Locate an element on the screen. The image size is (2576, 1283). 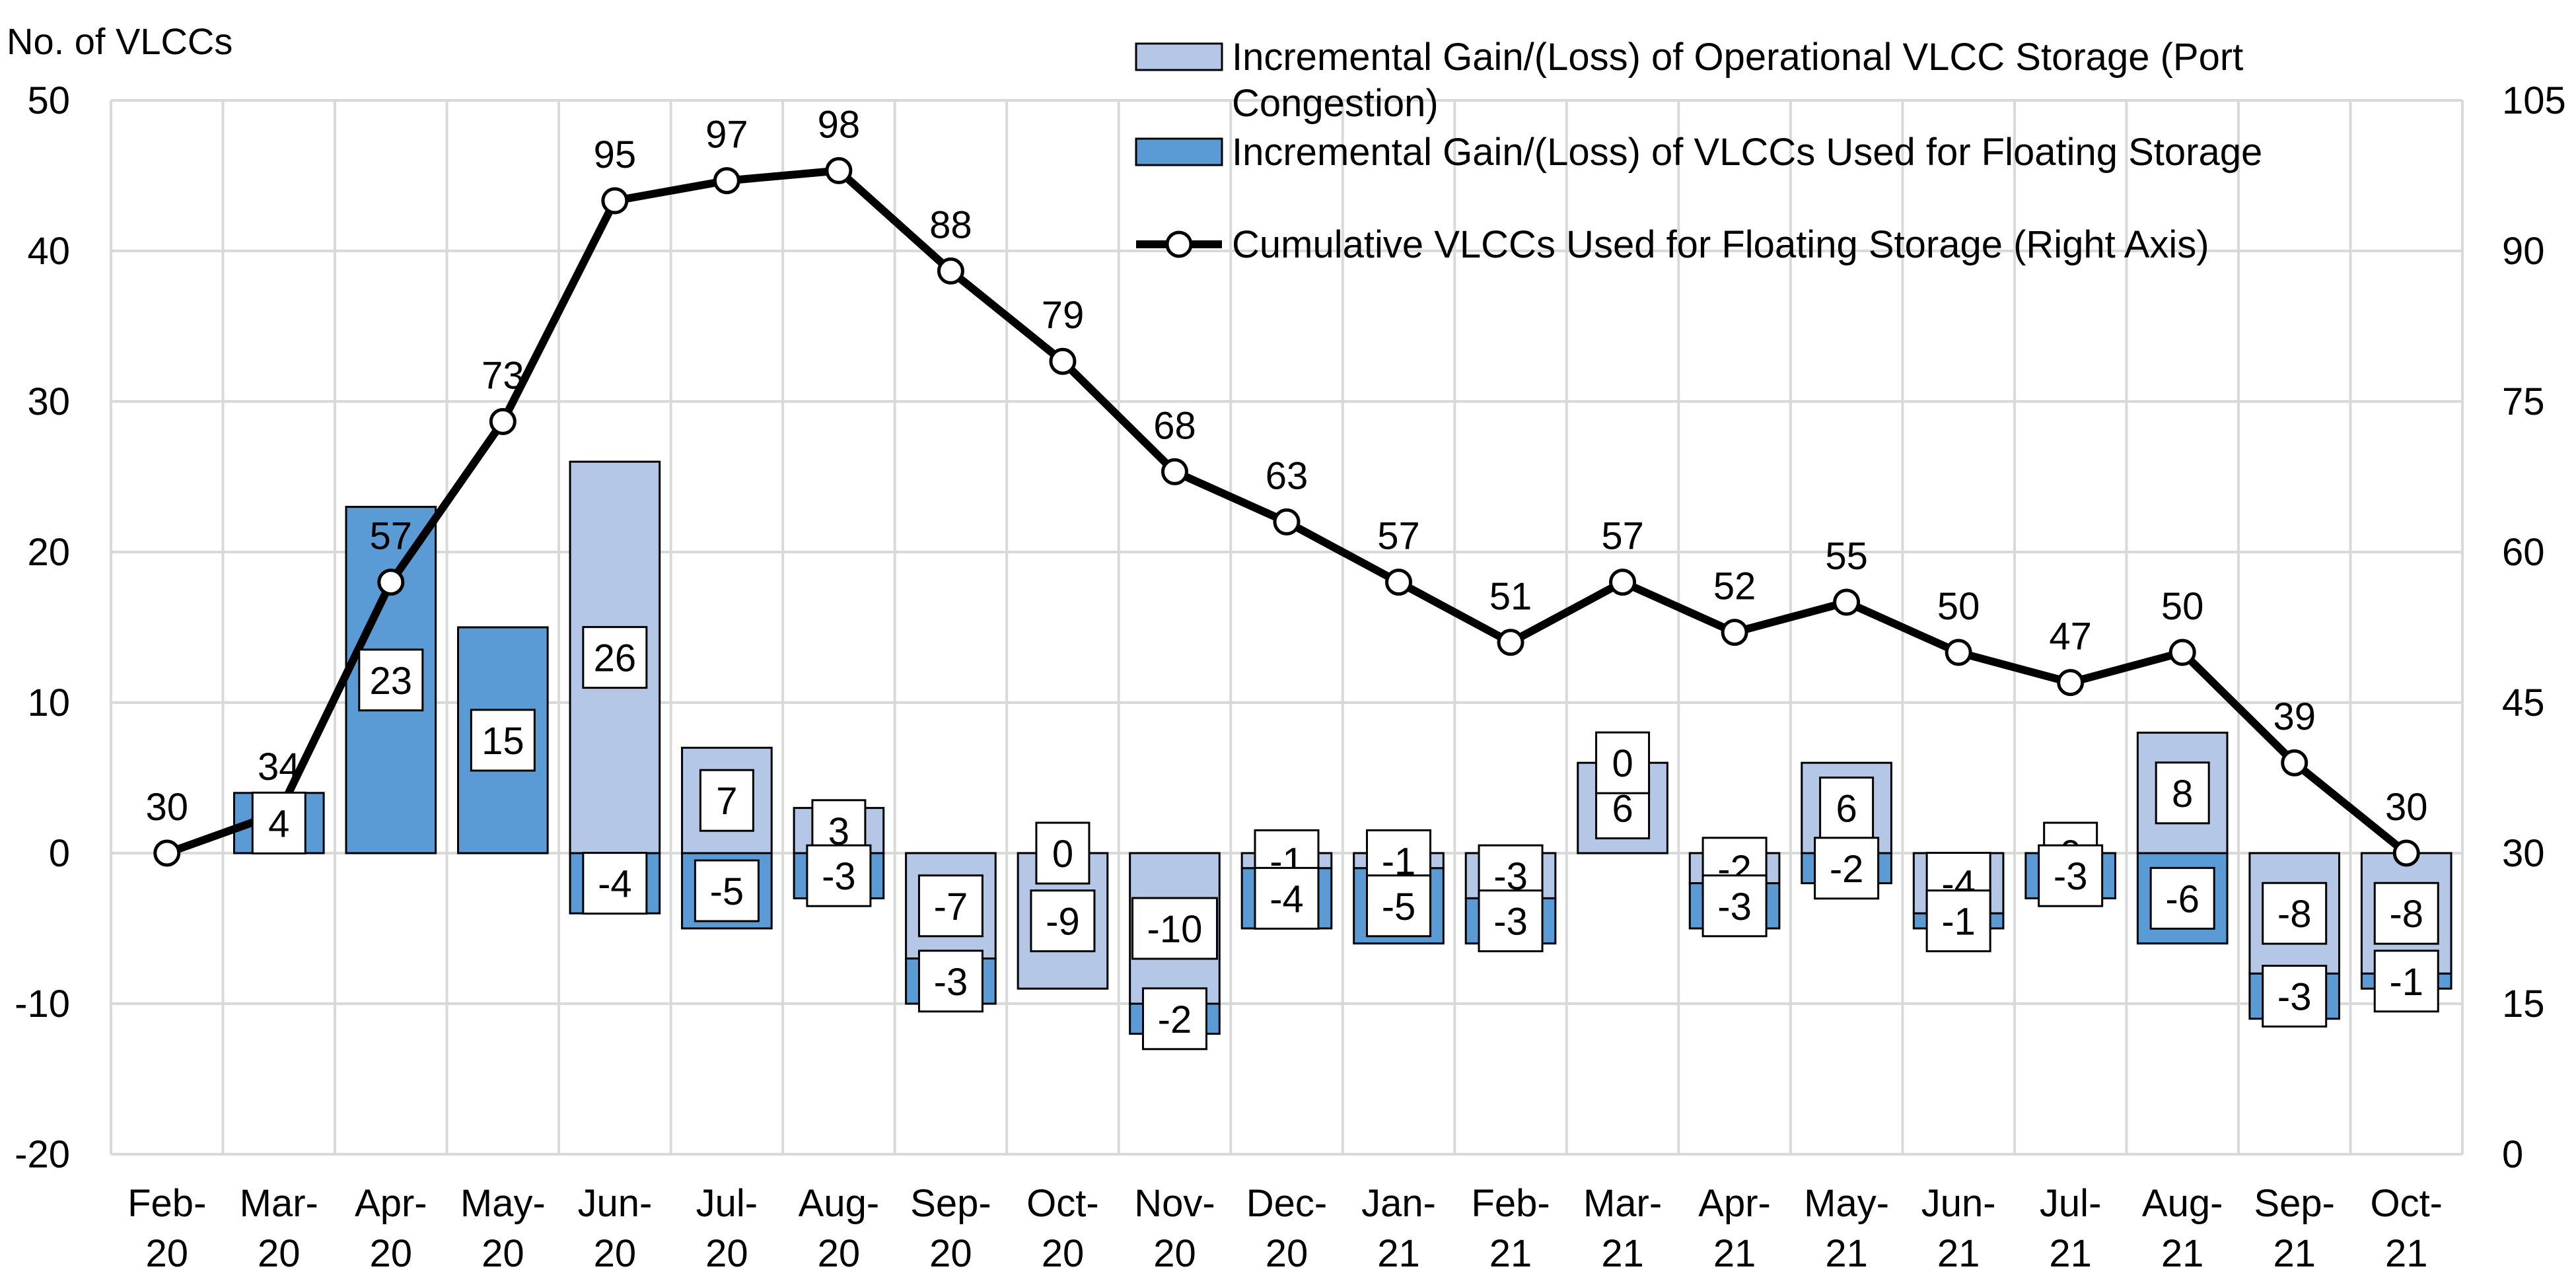
cumulative-value-label: 34 is located at coordinates (280, 767).